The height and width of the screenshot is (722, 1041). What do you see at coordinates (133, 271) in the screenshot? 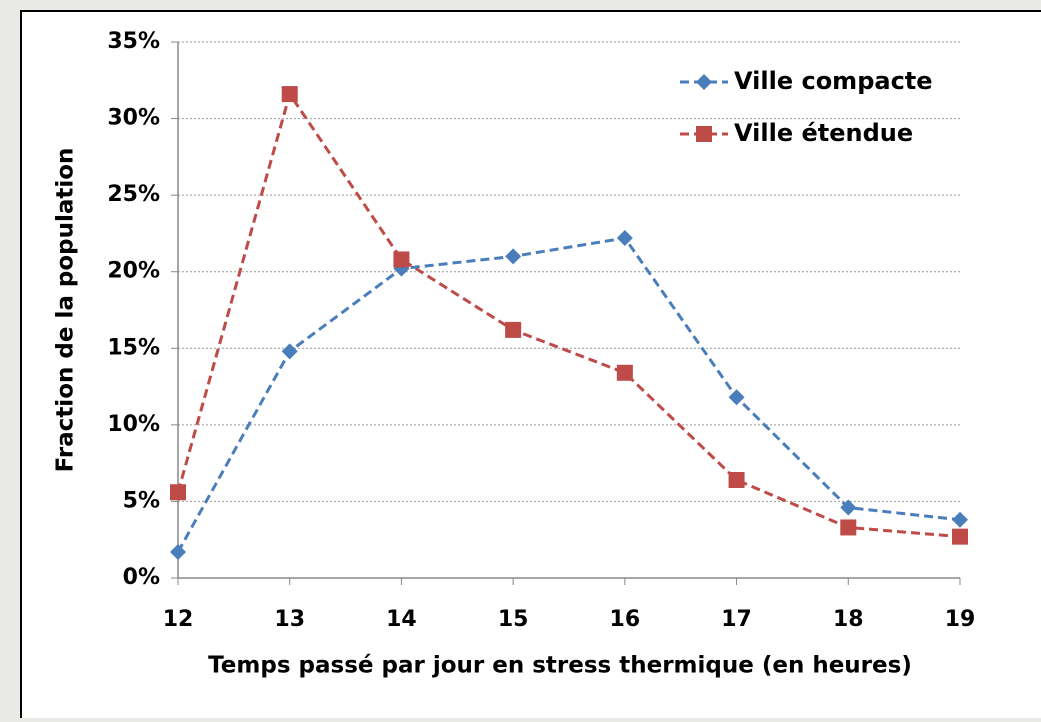
I see `y-tick-label: 20%` at bounding box center [133, 271].